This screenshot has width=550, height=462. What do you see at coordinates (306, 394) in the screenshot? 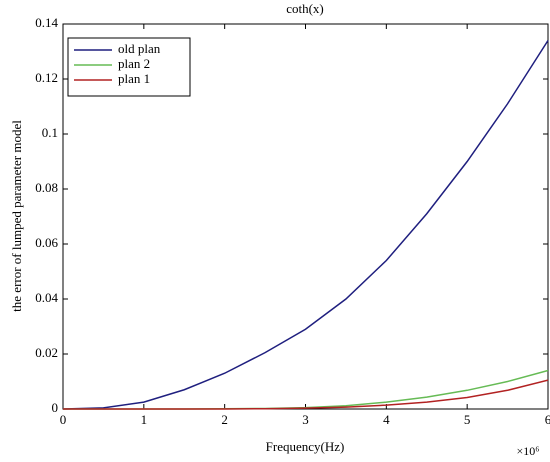
I see `line-series` at bounding box center [306, 394].